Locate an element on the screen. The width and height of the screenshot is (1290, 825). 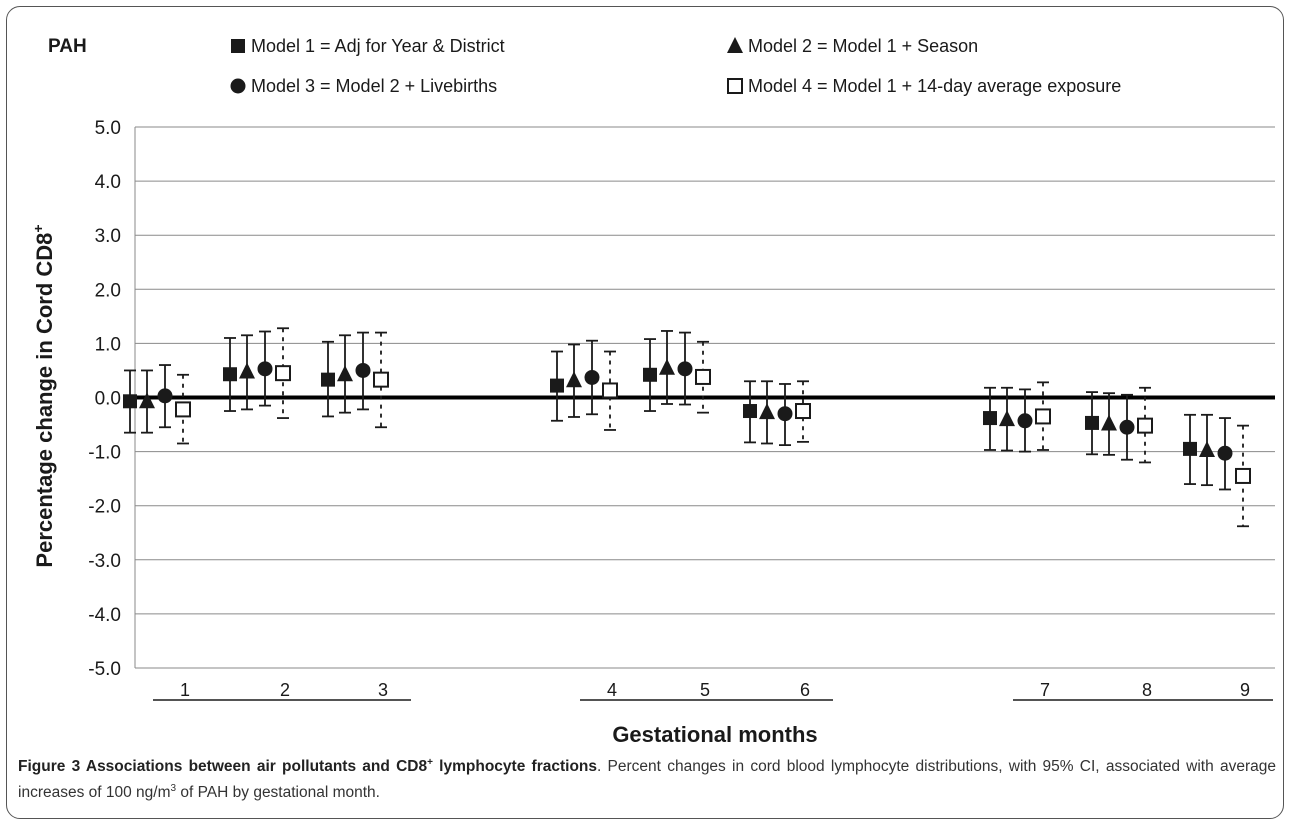
legend-item: Model 2 = Model 1 + Season is located at coordinates (852, 46).